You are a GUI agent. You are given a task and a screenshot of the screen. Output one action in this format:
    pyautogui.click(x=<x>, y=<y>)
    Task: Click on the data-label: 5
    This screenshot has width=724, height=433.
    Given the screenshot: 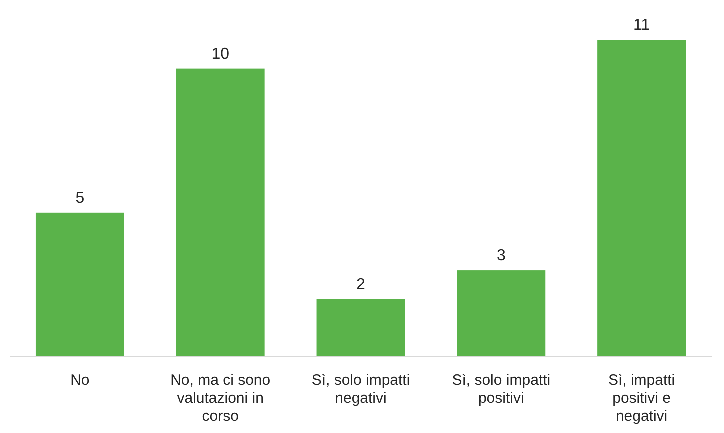 What is the action you would take?
    pyautogui.click(x=80, y=198)
    